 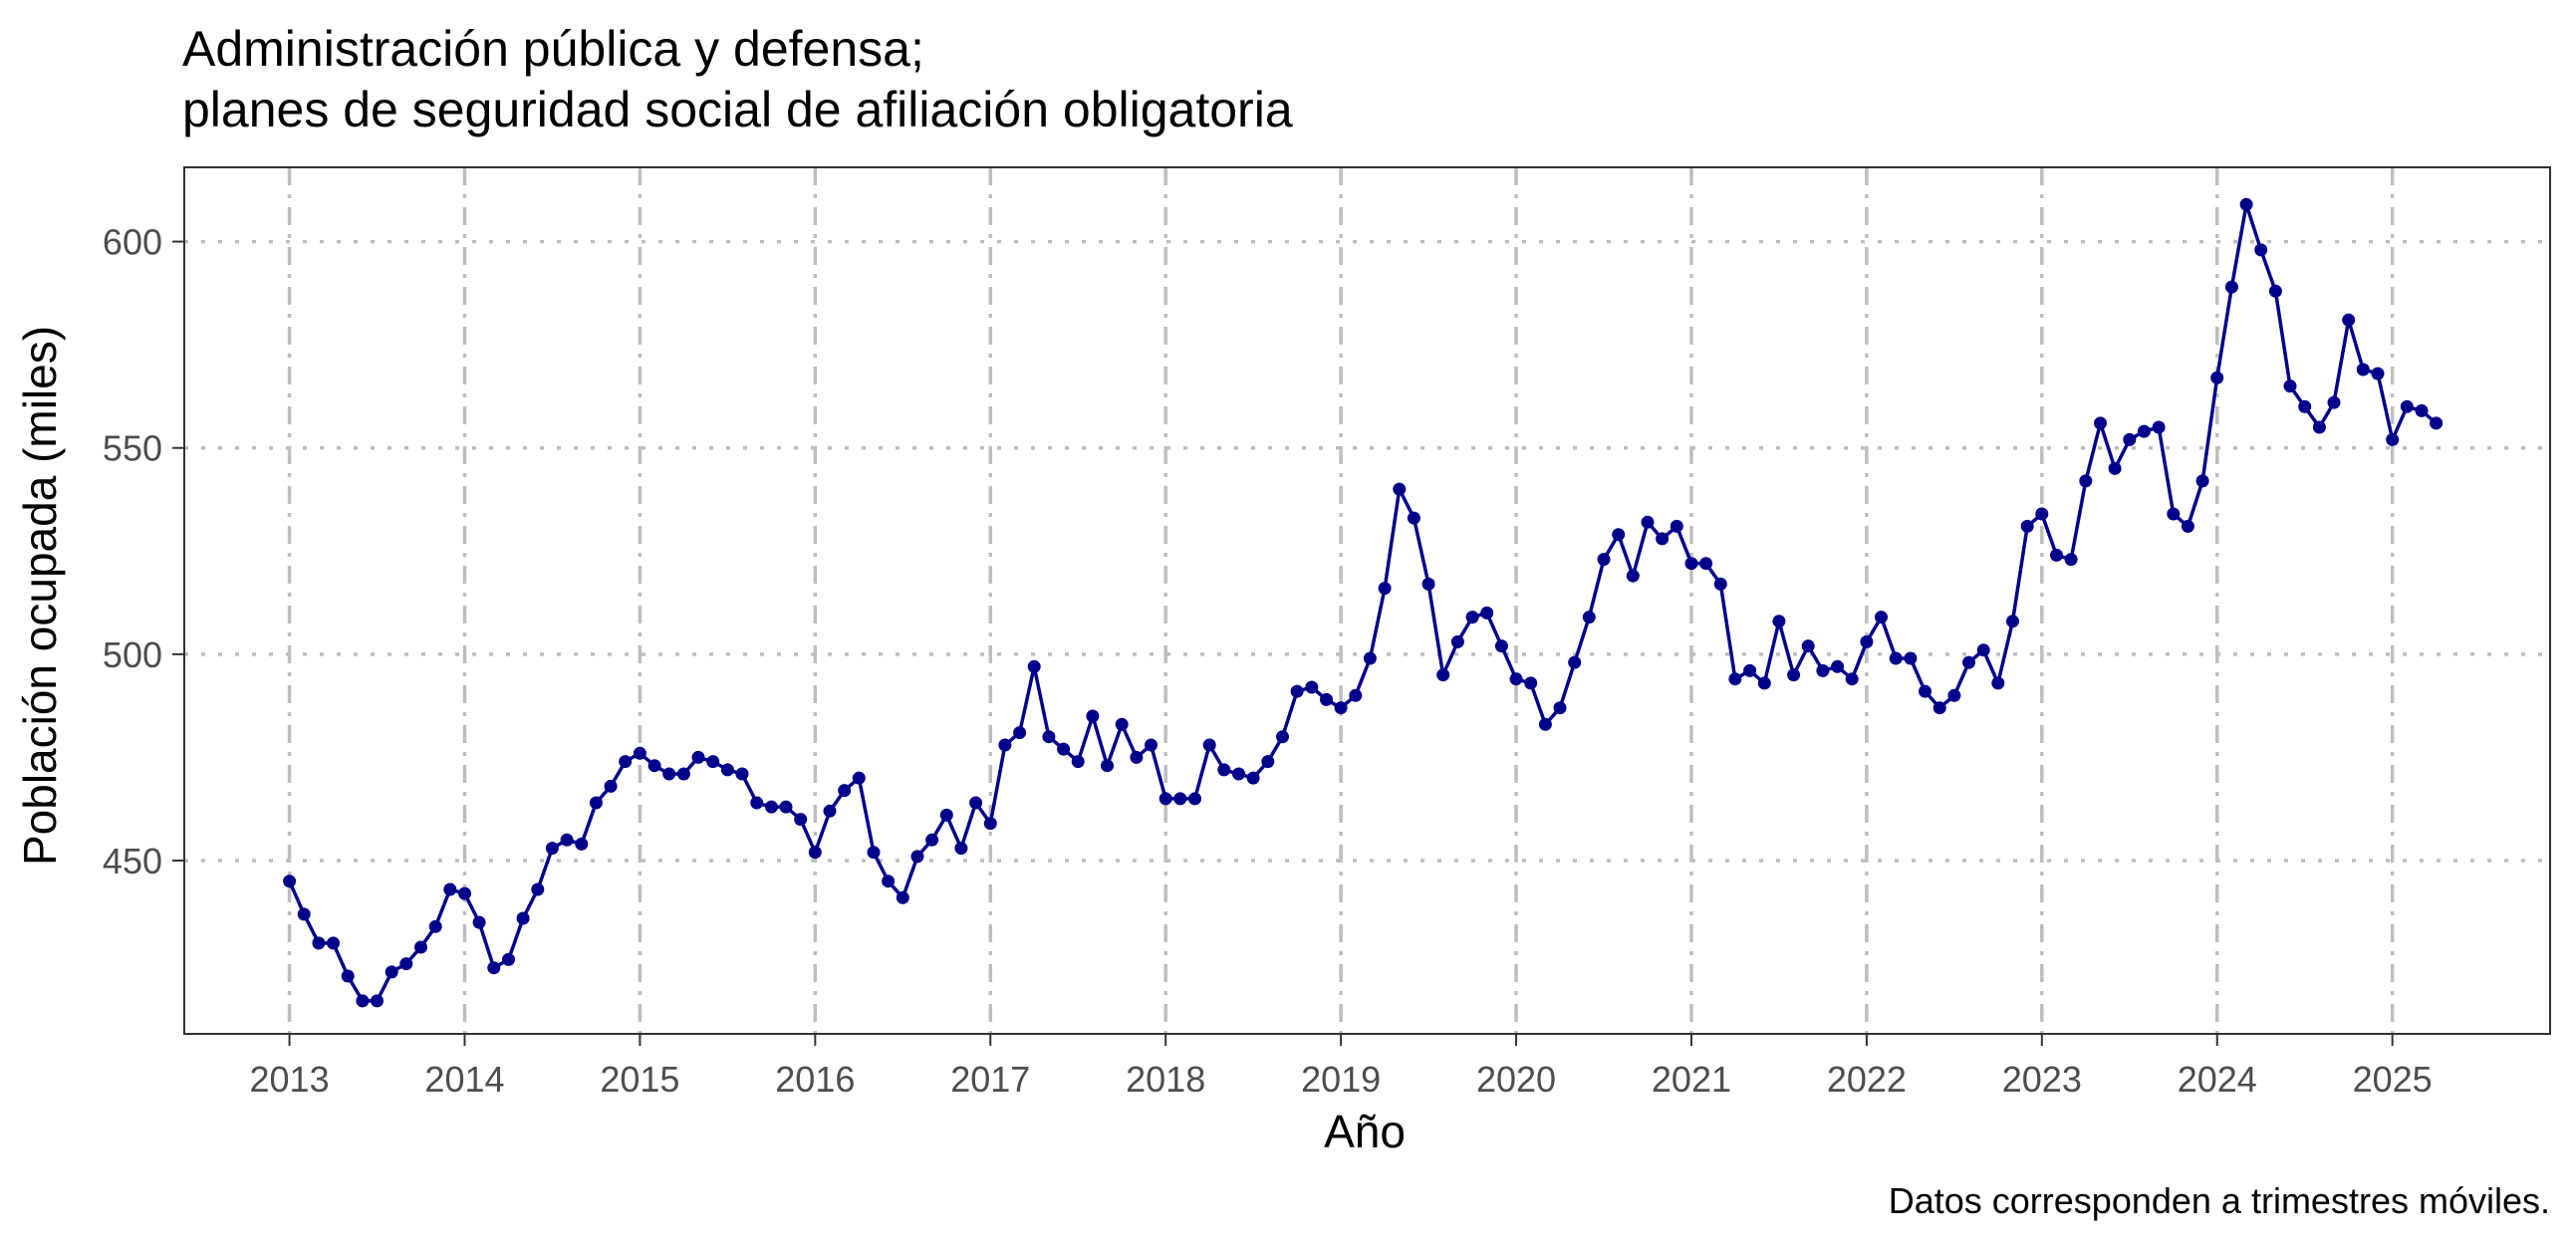 I want to click on x-tick-label: 2018, so click(x=1165, y=1079).